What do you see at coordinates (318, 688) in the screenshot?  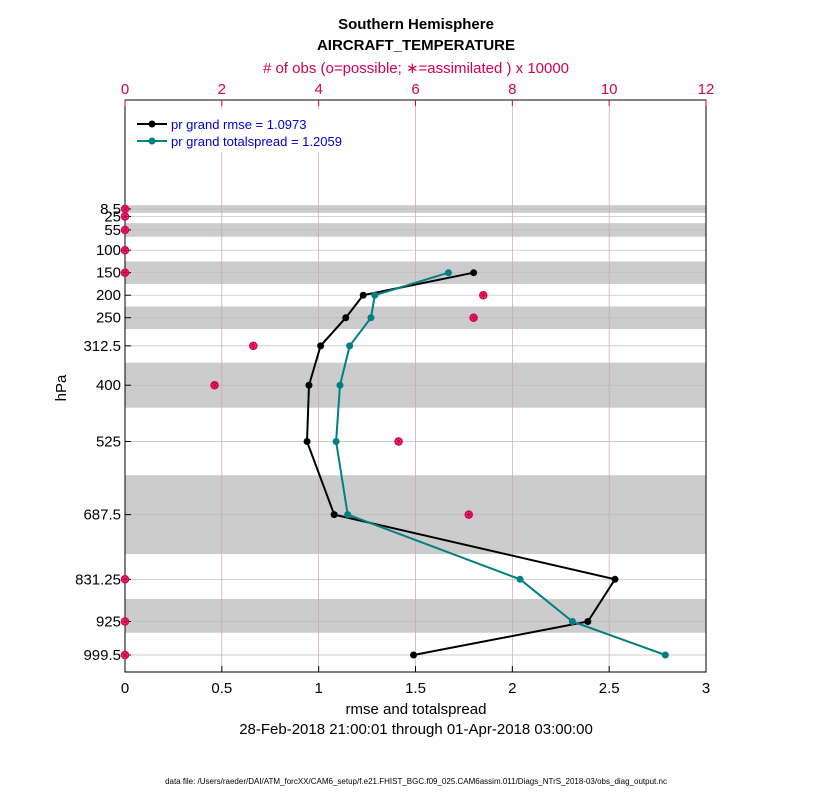 I see `x-tick-label-2: 1` at bounding box center [318, 688].